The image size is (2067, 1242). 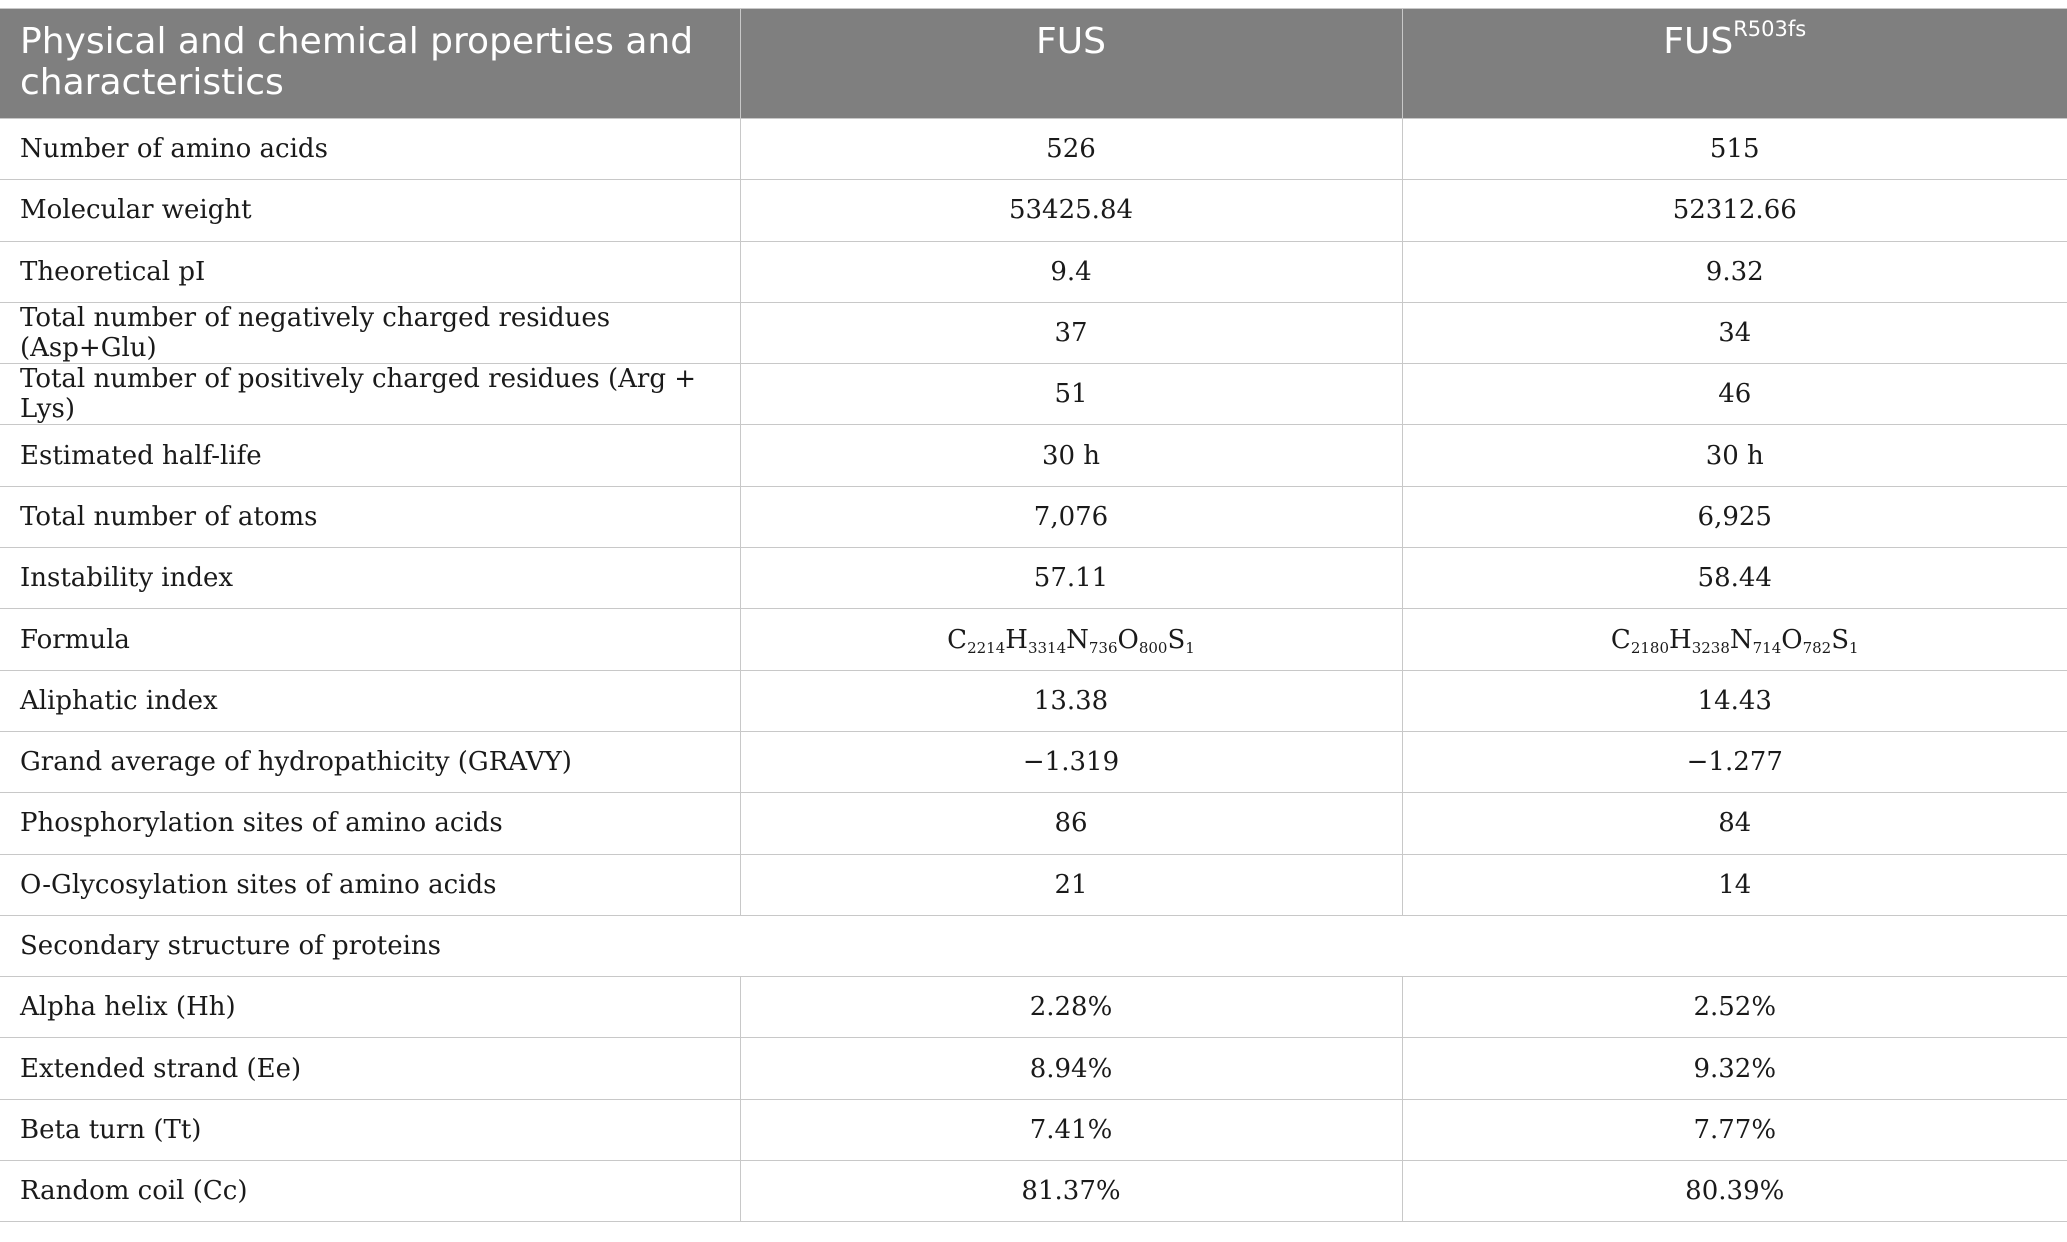 I want to click on row-label: Number of amino acids, so click(x=370, y=149).